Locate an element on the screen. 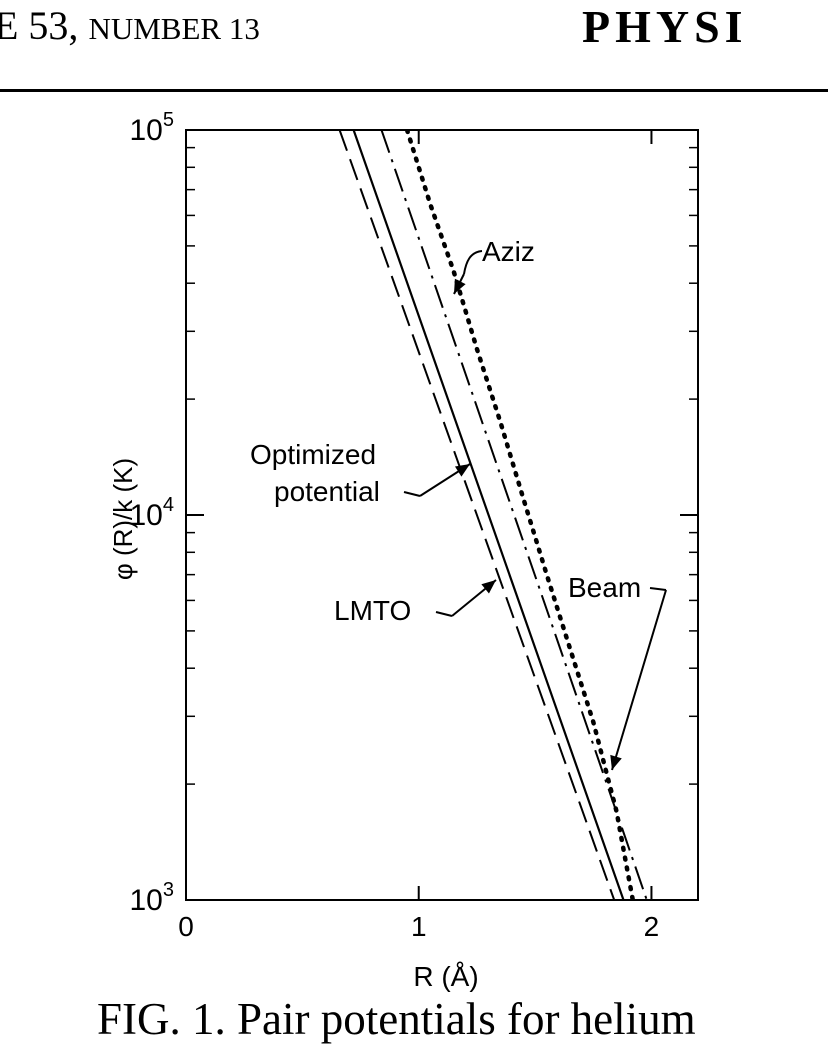 The width and height of the screenshot is (828, 1062). header-rule is located at coordinates (414, 90).